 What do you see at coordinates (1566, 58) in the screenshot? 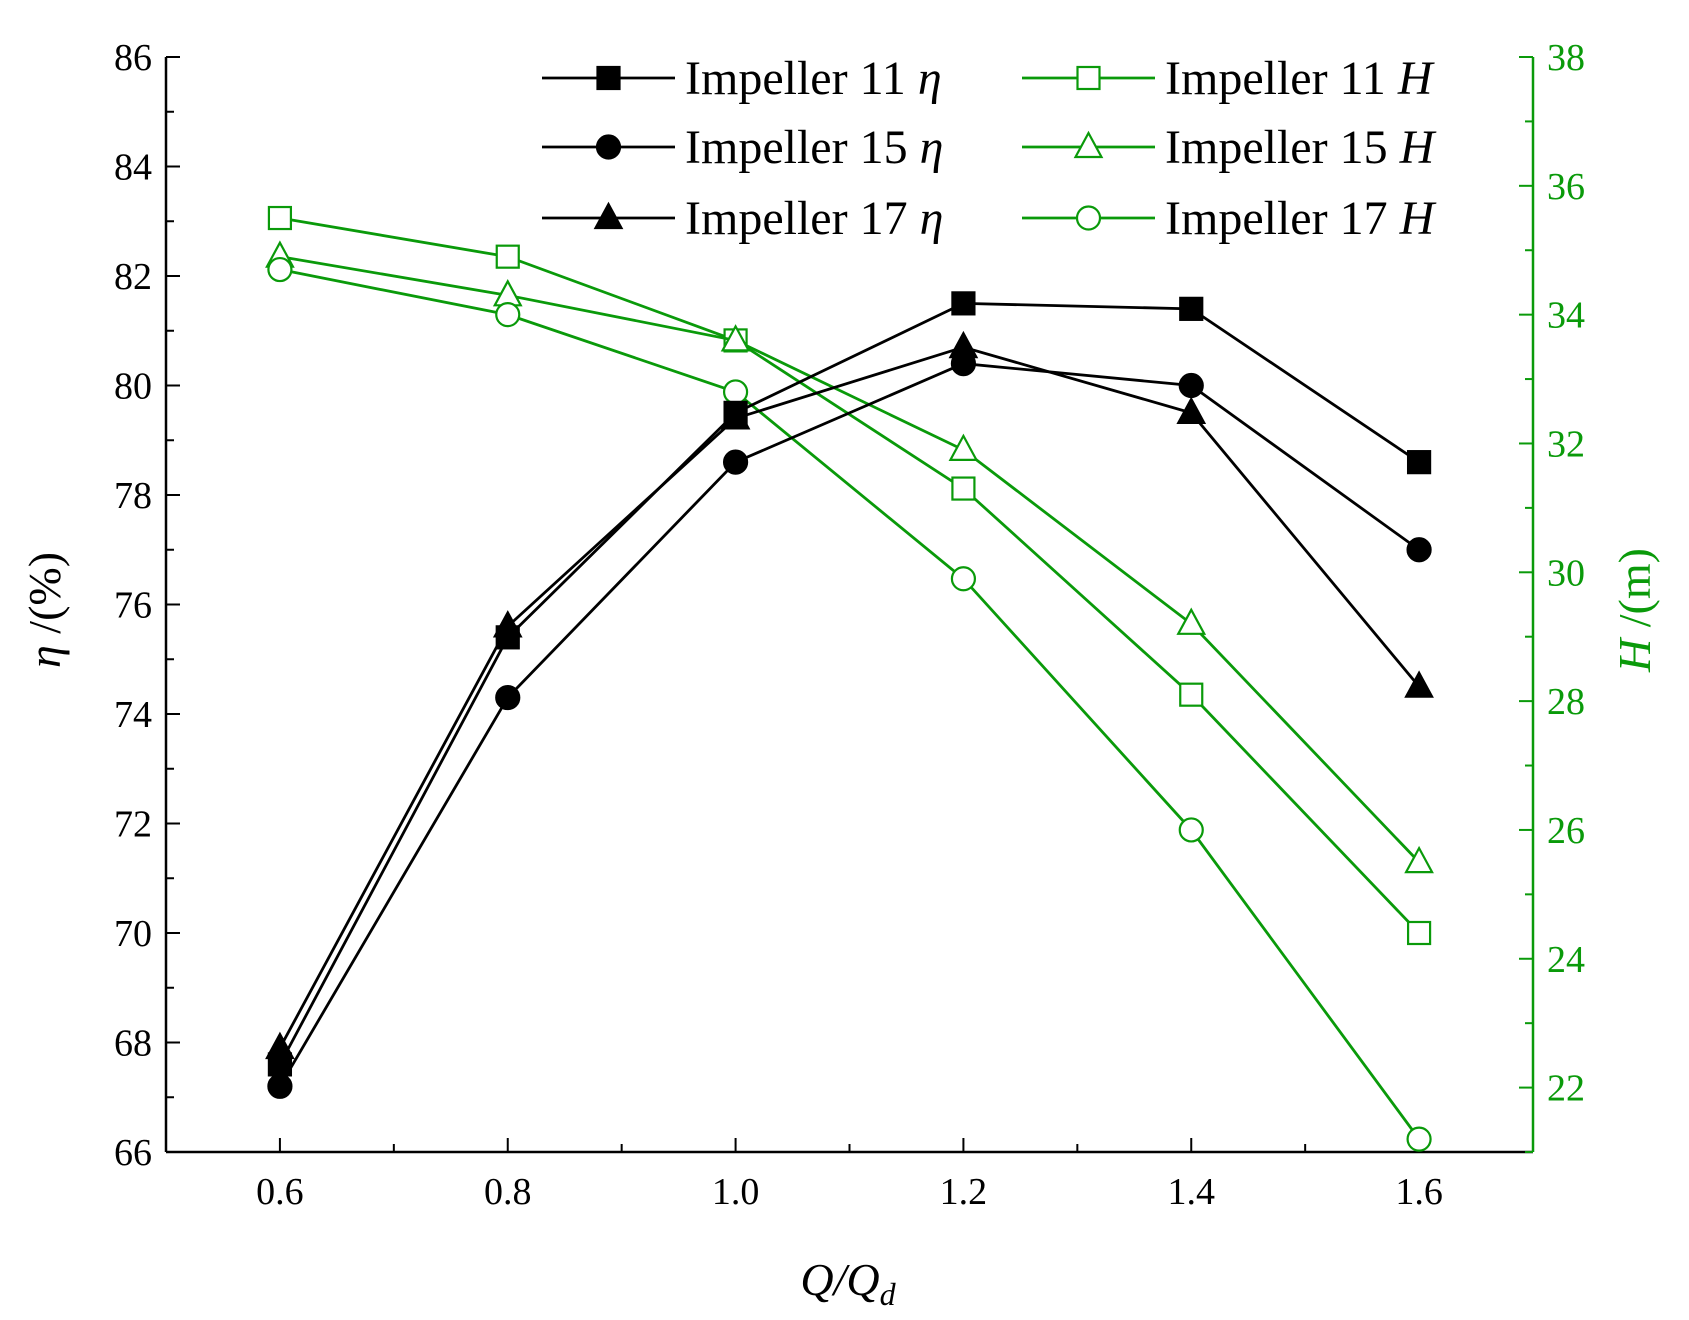
I see `y-right-tick-label: 38` at bounding box center [1566, 58].